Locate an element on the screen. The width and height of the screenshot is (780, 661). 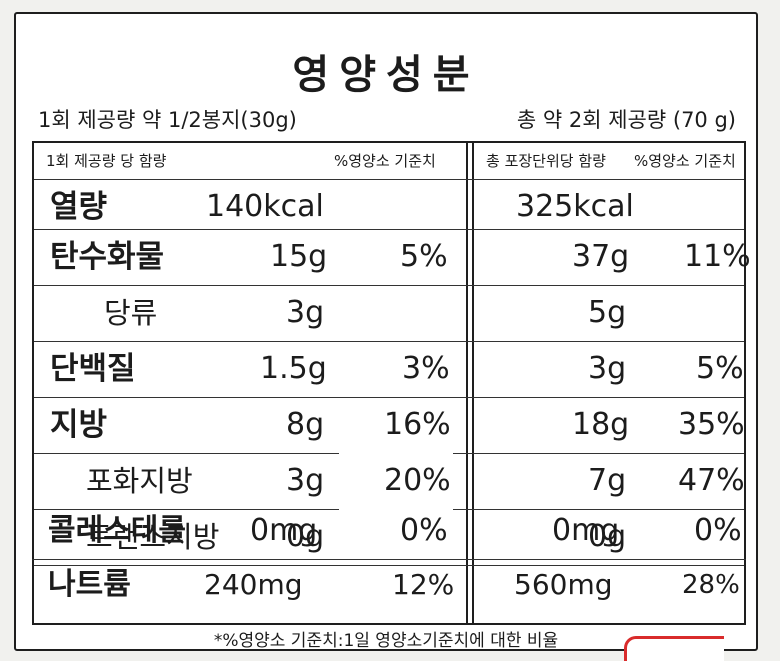
serving-amount: 240mg is located at coordinates (253, 584).